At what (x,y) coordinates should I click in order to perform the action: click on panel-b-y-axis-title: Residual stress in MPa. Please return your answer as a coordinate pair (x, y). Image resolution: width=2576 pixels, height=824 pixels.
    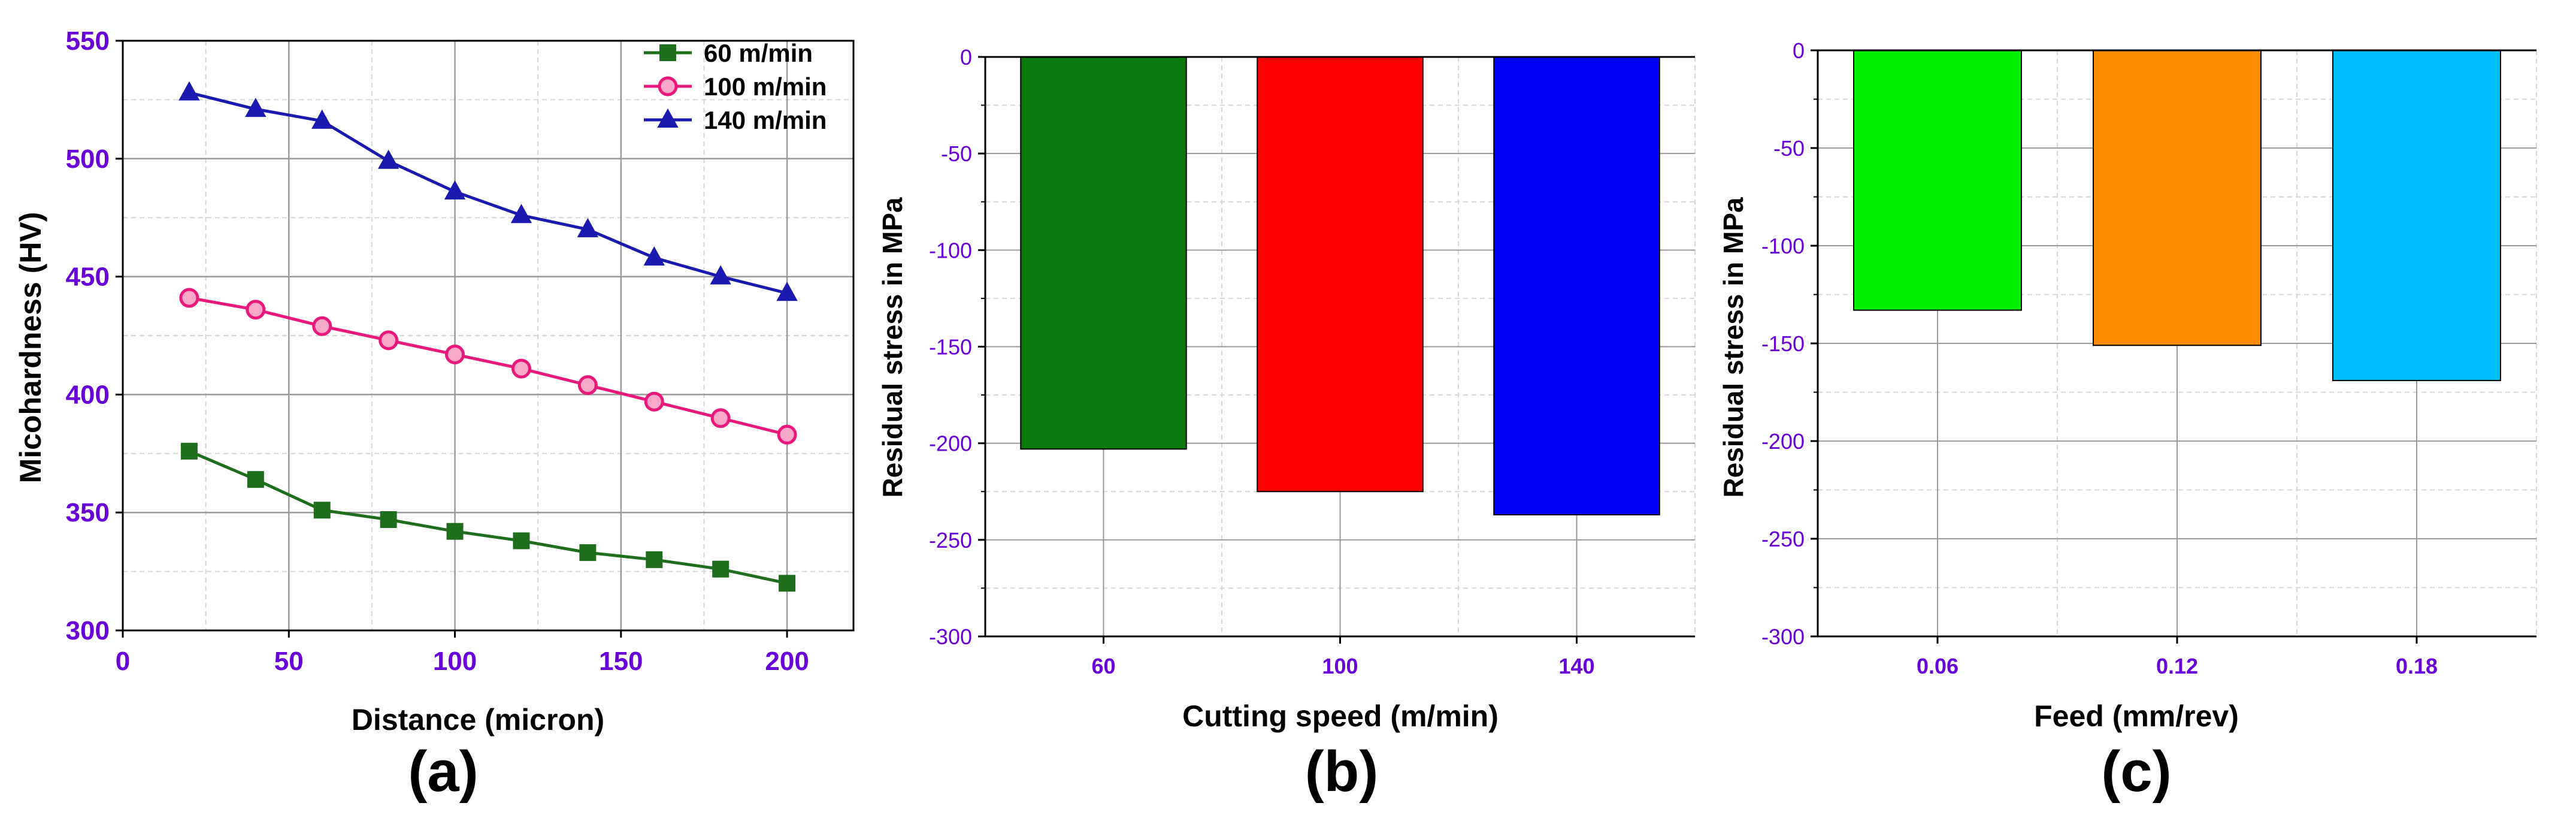
    Looking at the image, I should click on (892, 347).